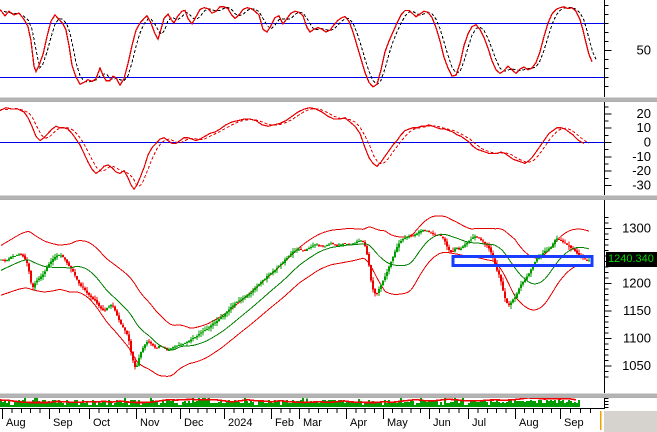 The height and width of the screenshot is (432, 657). What do you see at coordinates (240, 423) in the screenshot?
I see `svg-text: 2024` at bounding box center [240, 423].